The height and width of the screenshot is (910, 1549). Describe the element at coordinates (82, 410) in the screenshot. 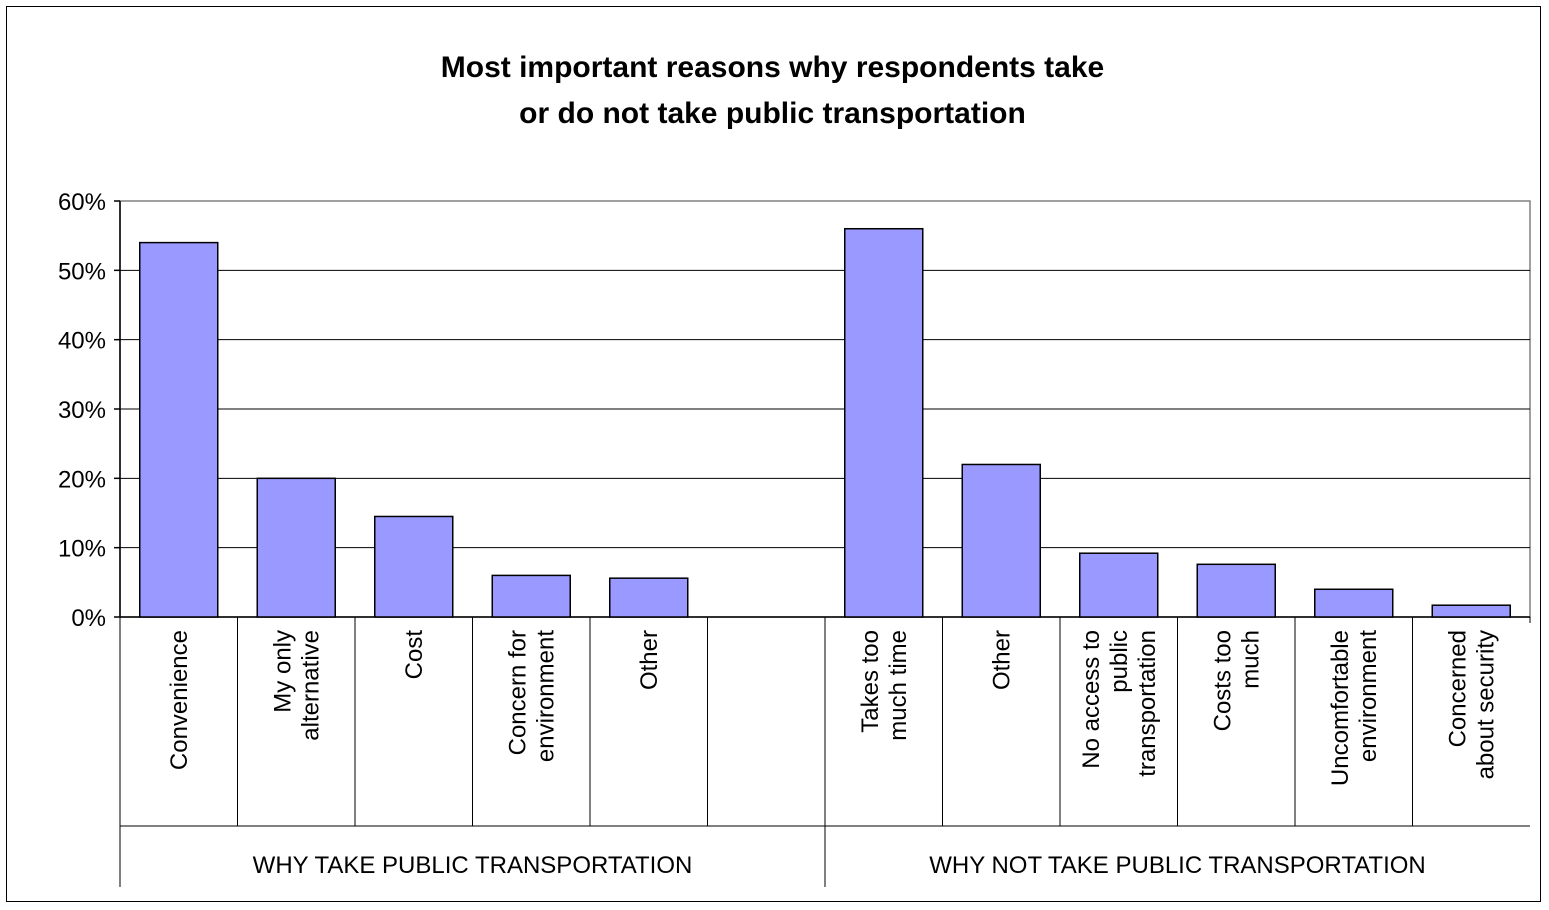

I see `y-tick-label: 30%` at that location.